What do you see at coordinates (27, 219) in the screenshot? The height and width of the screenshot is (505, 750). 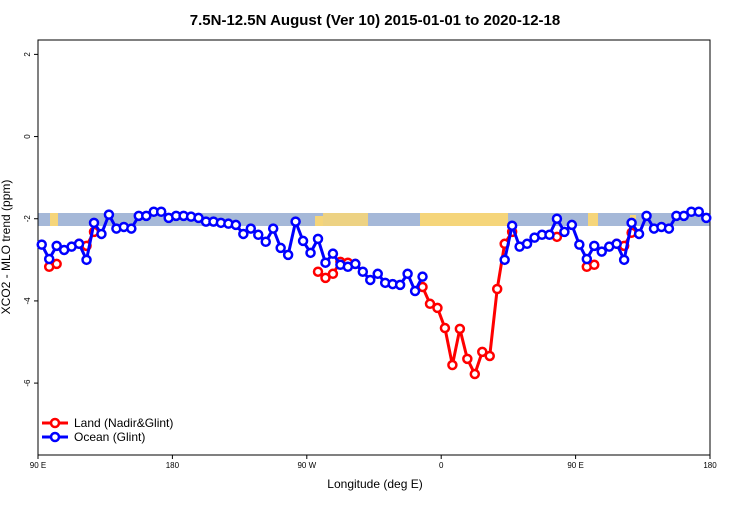 I see `y-tick-label: -2` at bounding box center [27, 219].